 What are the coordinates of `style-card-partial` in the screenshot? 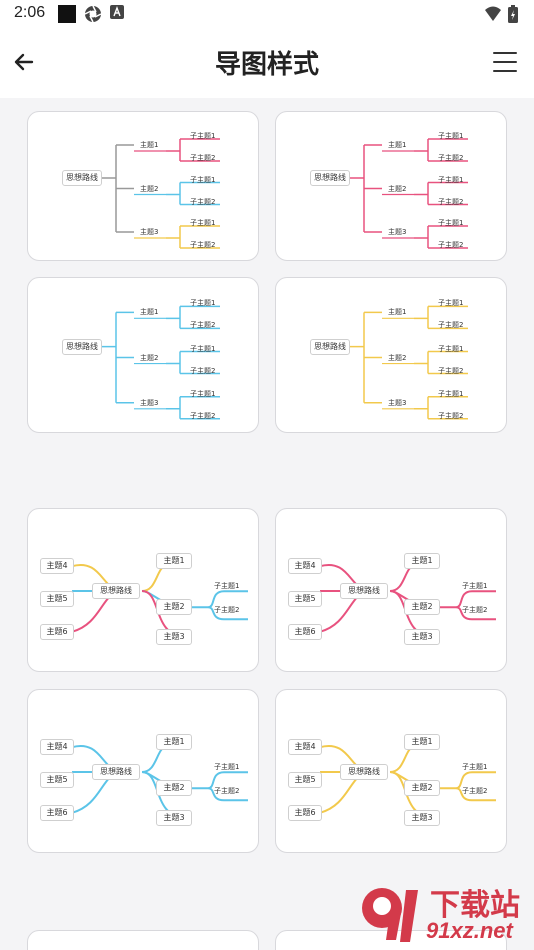 It's located at (143, 940).